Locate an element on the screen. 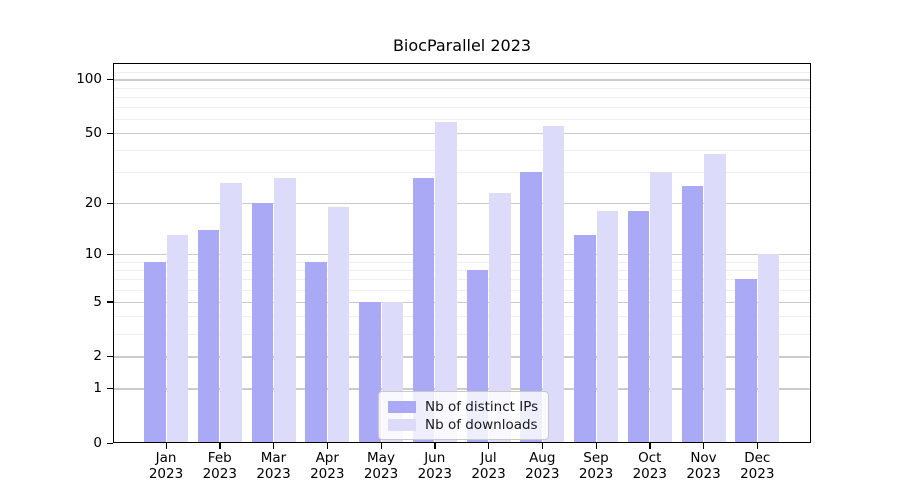  bar-downloads-sep is located at coordinates (607, 326).